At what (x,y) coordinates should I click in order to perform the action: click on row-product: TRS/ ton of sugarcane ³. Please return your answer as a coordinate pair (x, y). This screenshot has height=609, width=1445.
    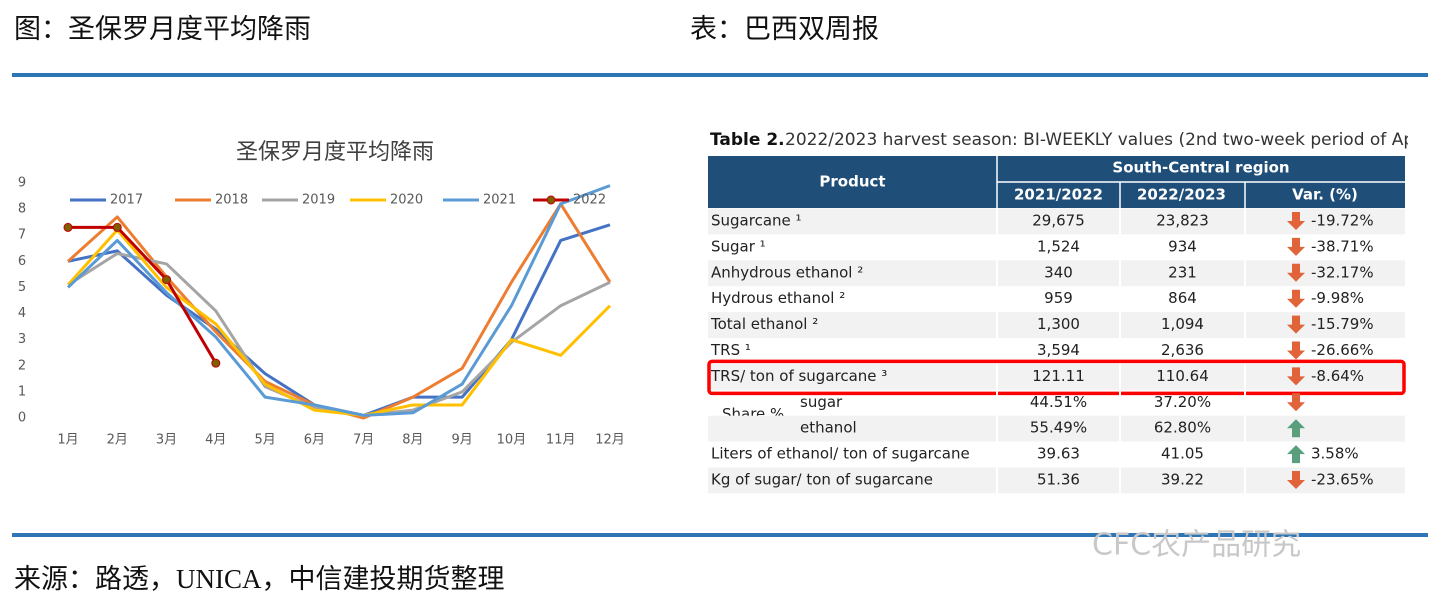
    Looking at the image, I should click on (798, 376).